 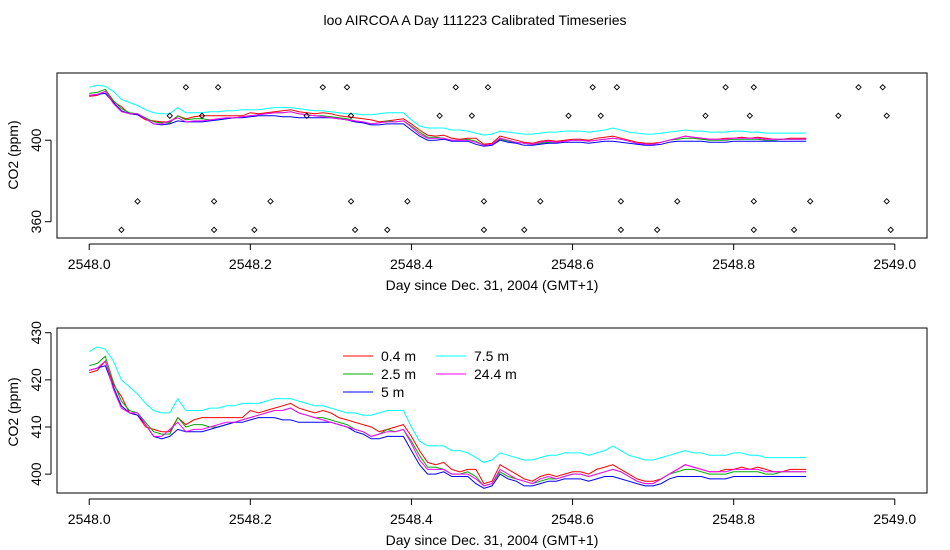 What do you see at coordinates (894, 264) in the screenshot?
I see `top-x-tick-label: 2549.0` at bounding box center [894, 264].